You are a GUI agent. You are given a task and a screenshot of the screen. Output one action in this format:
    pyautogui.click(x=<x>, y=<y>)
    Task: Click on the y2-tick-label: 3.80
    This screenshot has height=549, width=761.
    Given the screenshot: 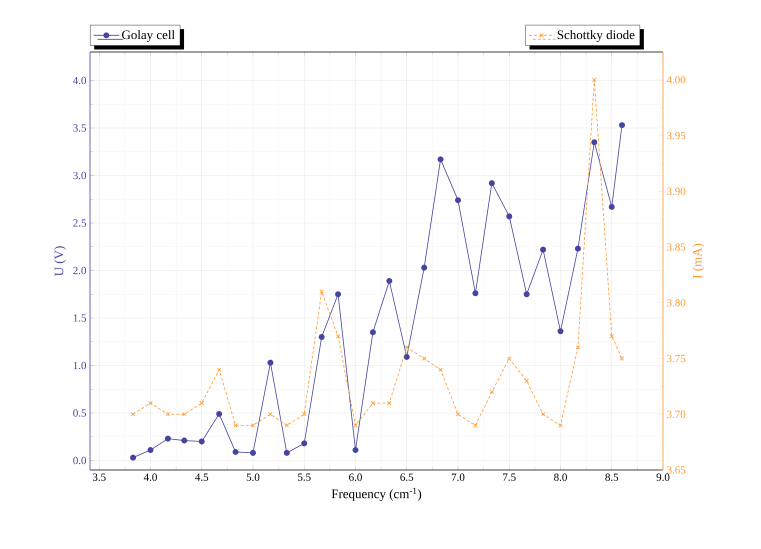 What is the action you would take?
    pyautogui.click(x=676, y=303)
    